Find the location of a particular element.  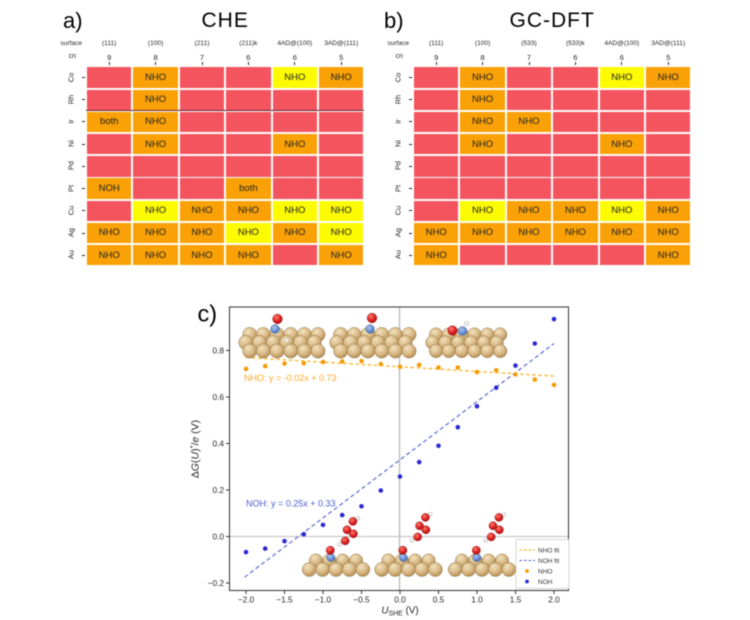

svg-text: 0.2 is located at coordinates (218, 490).